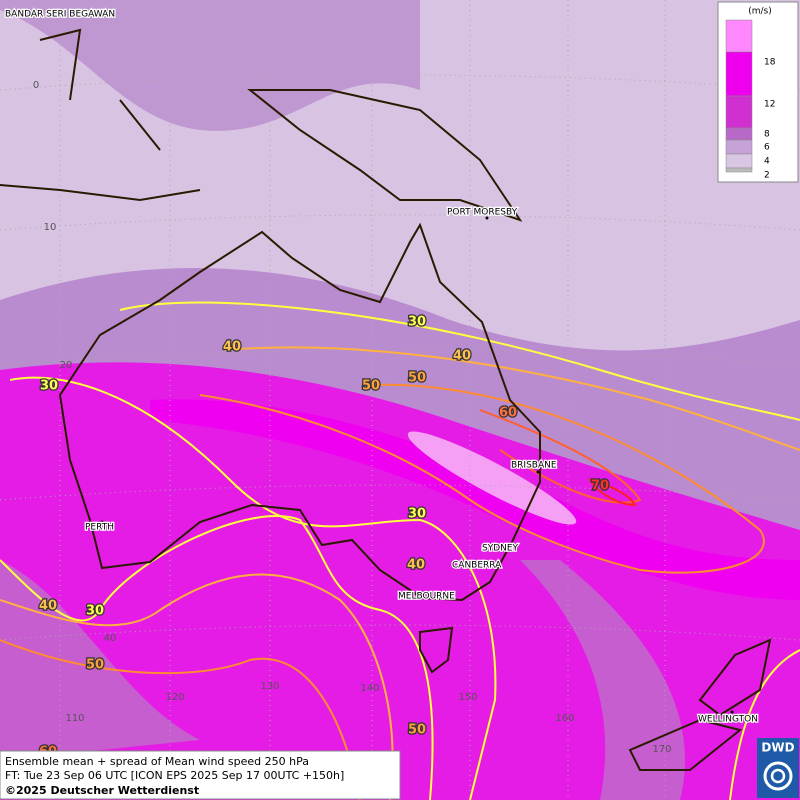 The width and height of the screenshot is (800, 800). Describe the element at coordinates (500, 549) in the screenshot. I see `city-label: SYDNEY` at that location.